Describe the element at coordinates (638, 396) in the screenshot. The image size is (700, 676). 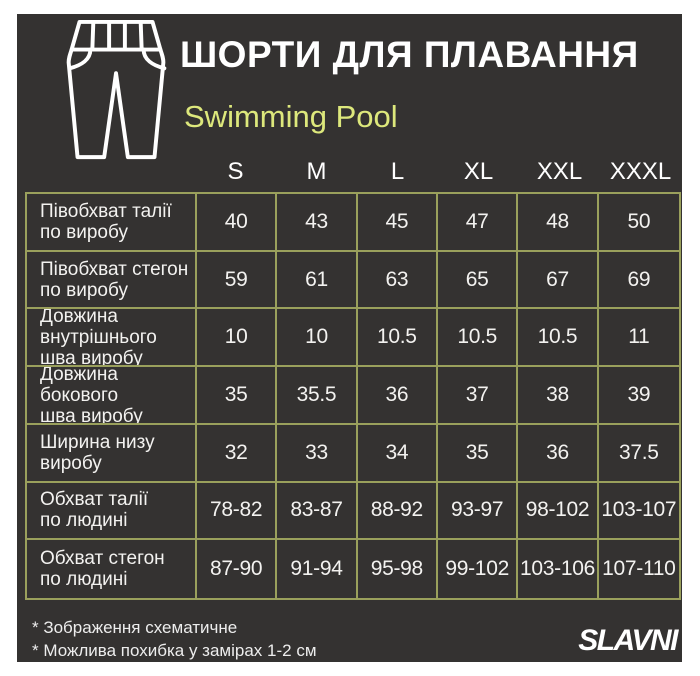
I see `table-cell: 39` at that location.